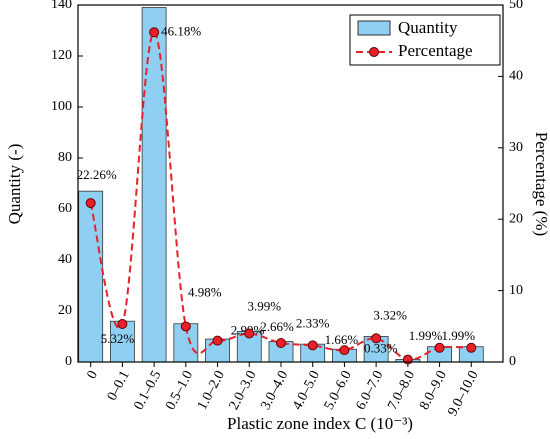  What do you see at coordinates (93, 374) in the screenshot?
I see `x-tick-label: 0` at bounding box center [93, 374].